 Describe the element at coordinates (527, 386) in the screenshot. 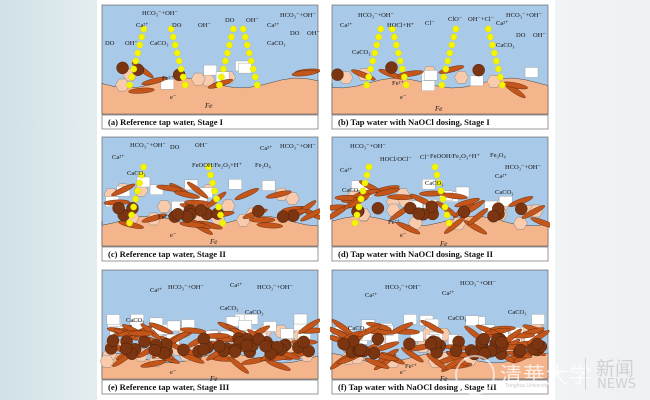

I see `watermark-university-en: Tsinghua University` at that location.